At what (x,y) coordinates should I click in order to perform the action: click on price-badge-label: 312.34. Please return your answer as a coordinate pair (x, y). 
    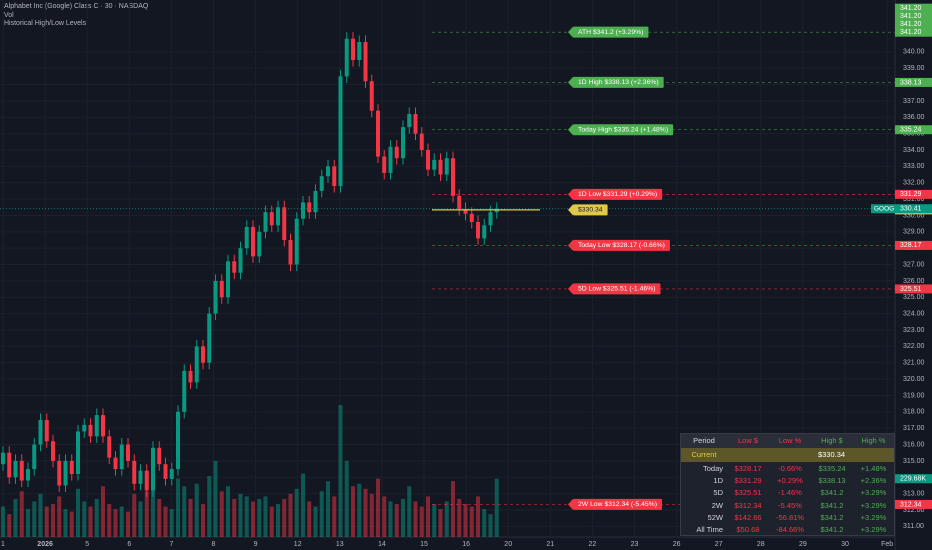
    Looking at the image, I should click on (911, 504).